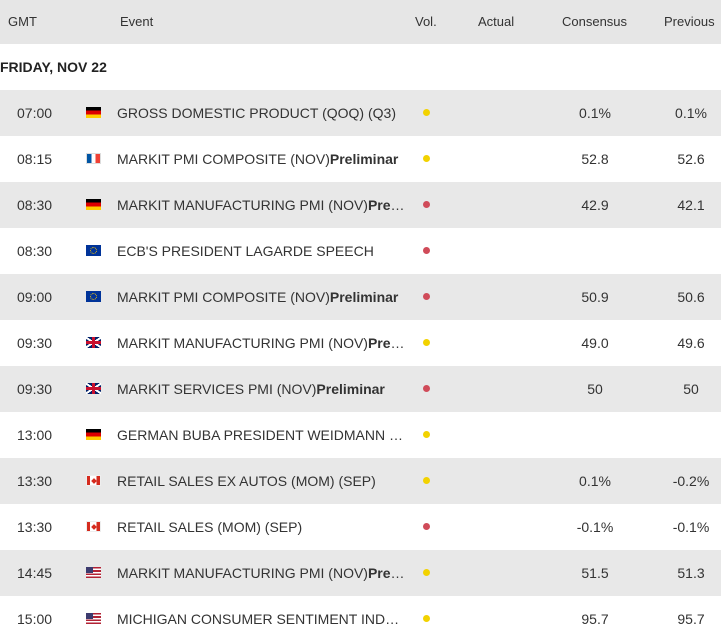 This screenshot has width=721, height=642. I want to click on consensus-value: 51.5, so click(595, 573).